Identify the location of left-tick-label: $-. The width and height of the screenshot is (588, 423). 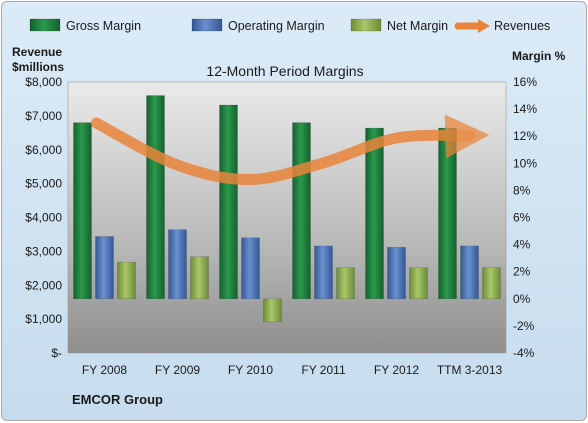
(56, 353).